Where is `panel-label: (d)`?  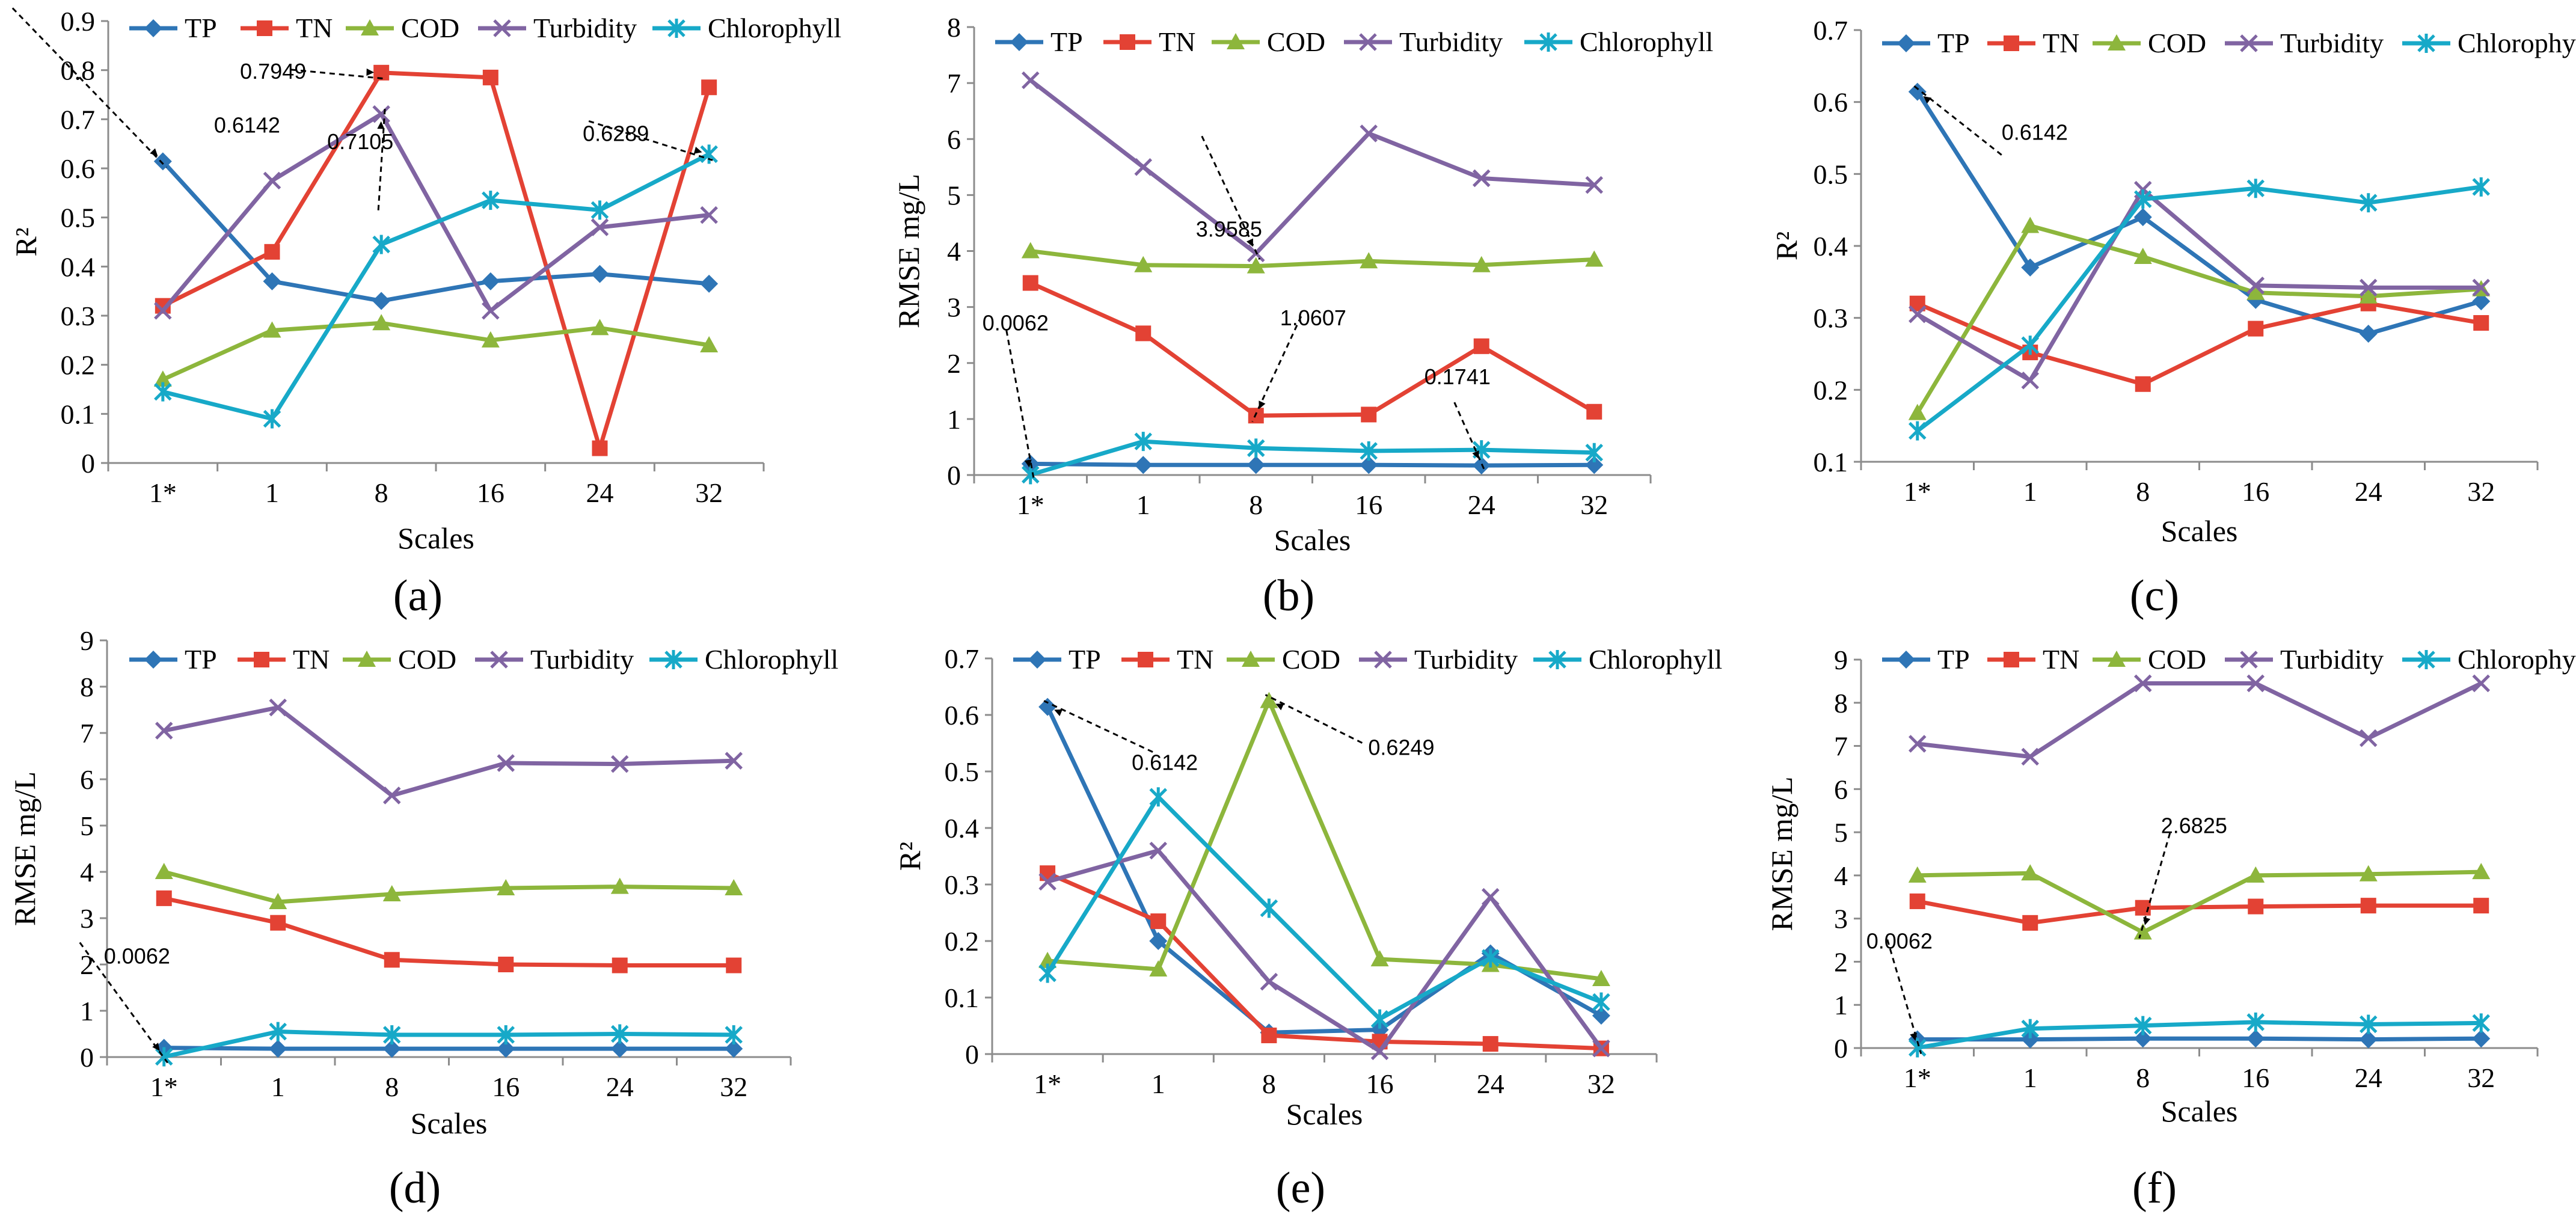 panel-label: (d) is located at coordinates (415, 1188).